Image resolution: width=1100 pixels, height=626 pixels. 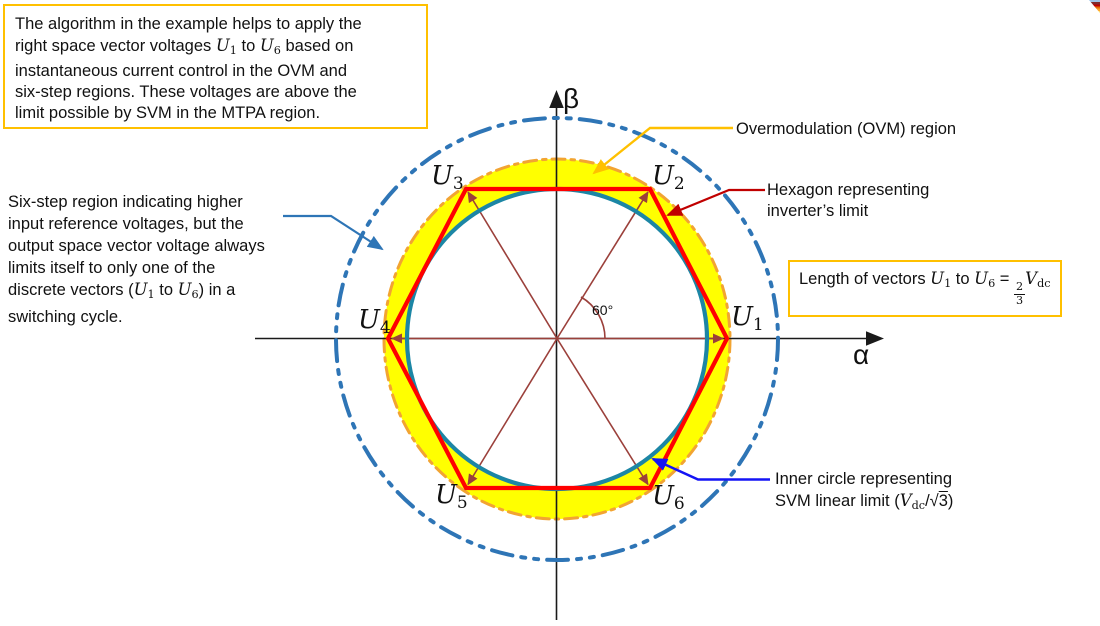 What do you see at coordinates (571, 98) in the screenshot?
I see `beta-axis-label: β` at bounding box center [571, 98].